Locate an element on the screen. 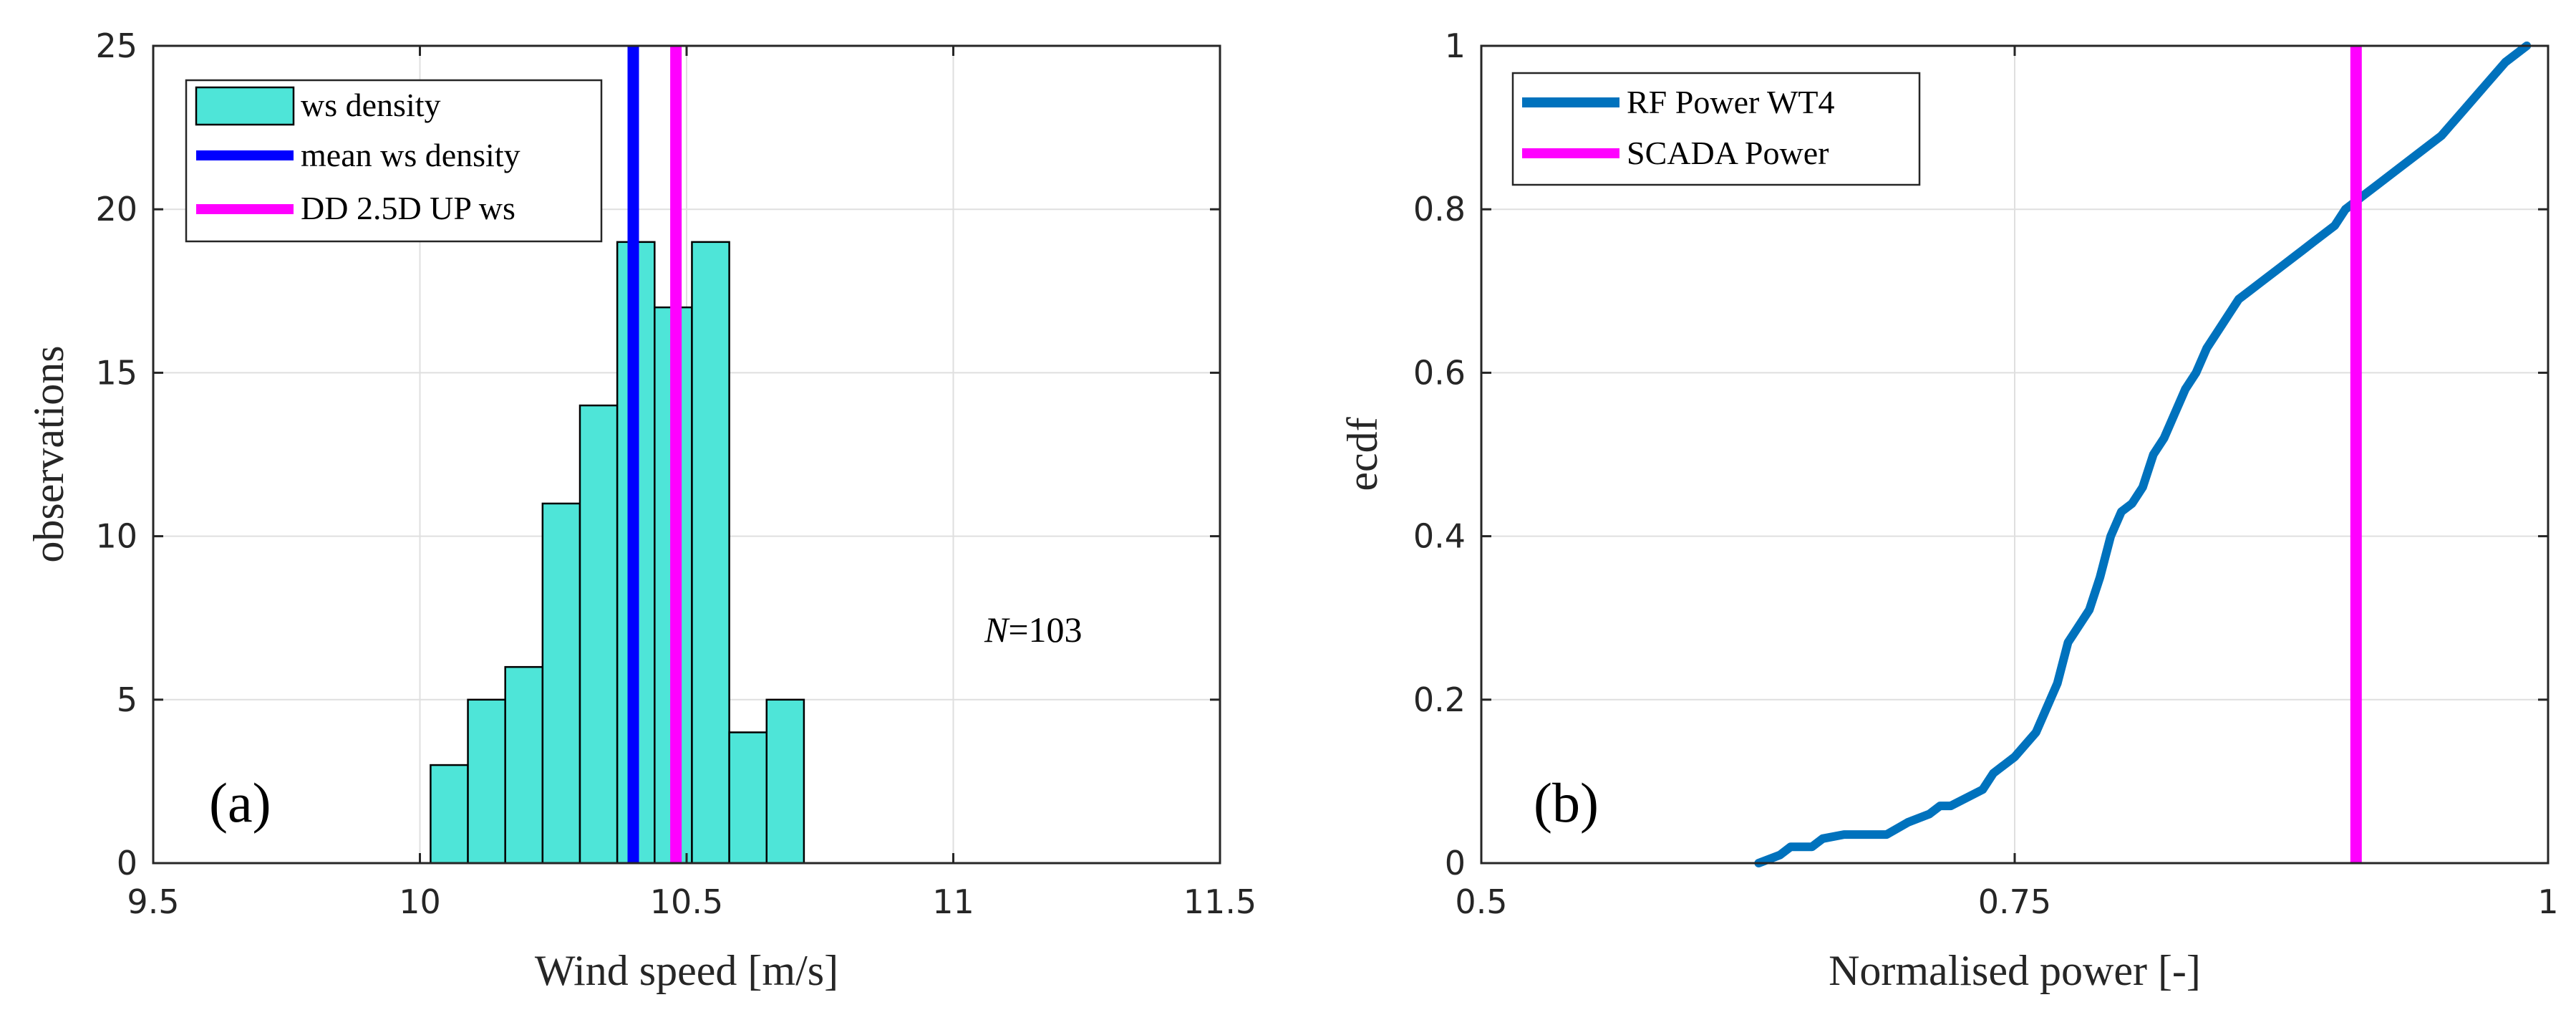 The height and width of the screenshot is (1025, 2576). x-axis-label-a: Wind speed [m/s] is located at coordinates (687, 970).